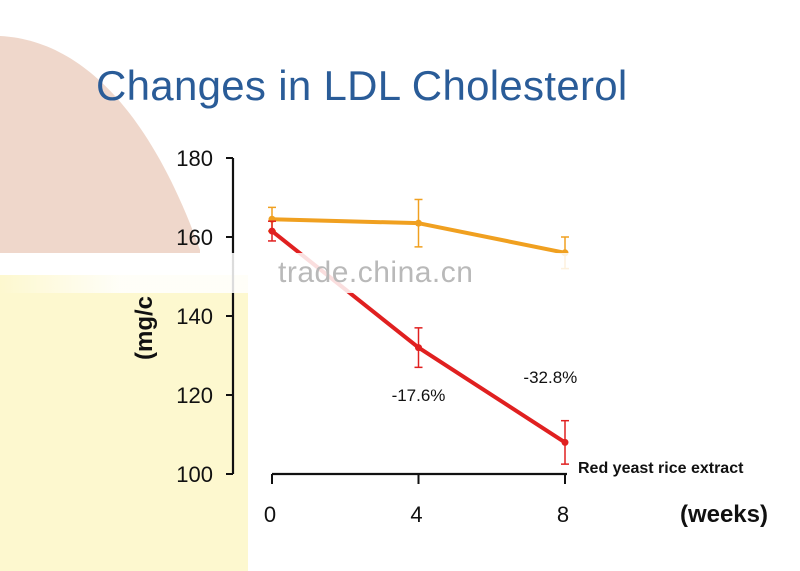  I want to click on x-tick-label: 8, so click(563, 514).